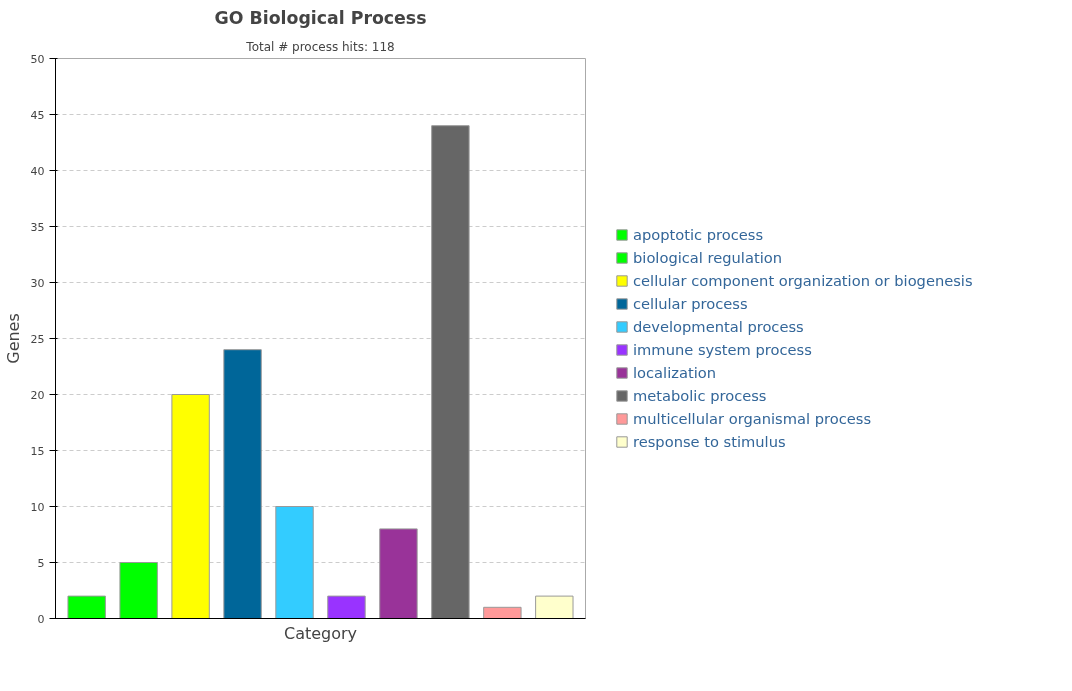 This screenshot has width=1072, height=691. What do you see at coordinates (37, 171) in the screenshot?
I see `y-tick-label: 40` at bounding box center [37, 171].